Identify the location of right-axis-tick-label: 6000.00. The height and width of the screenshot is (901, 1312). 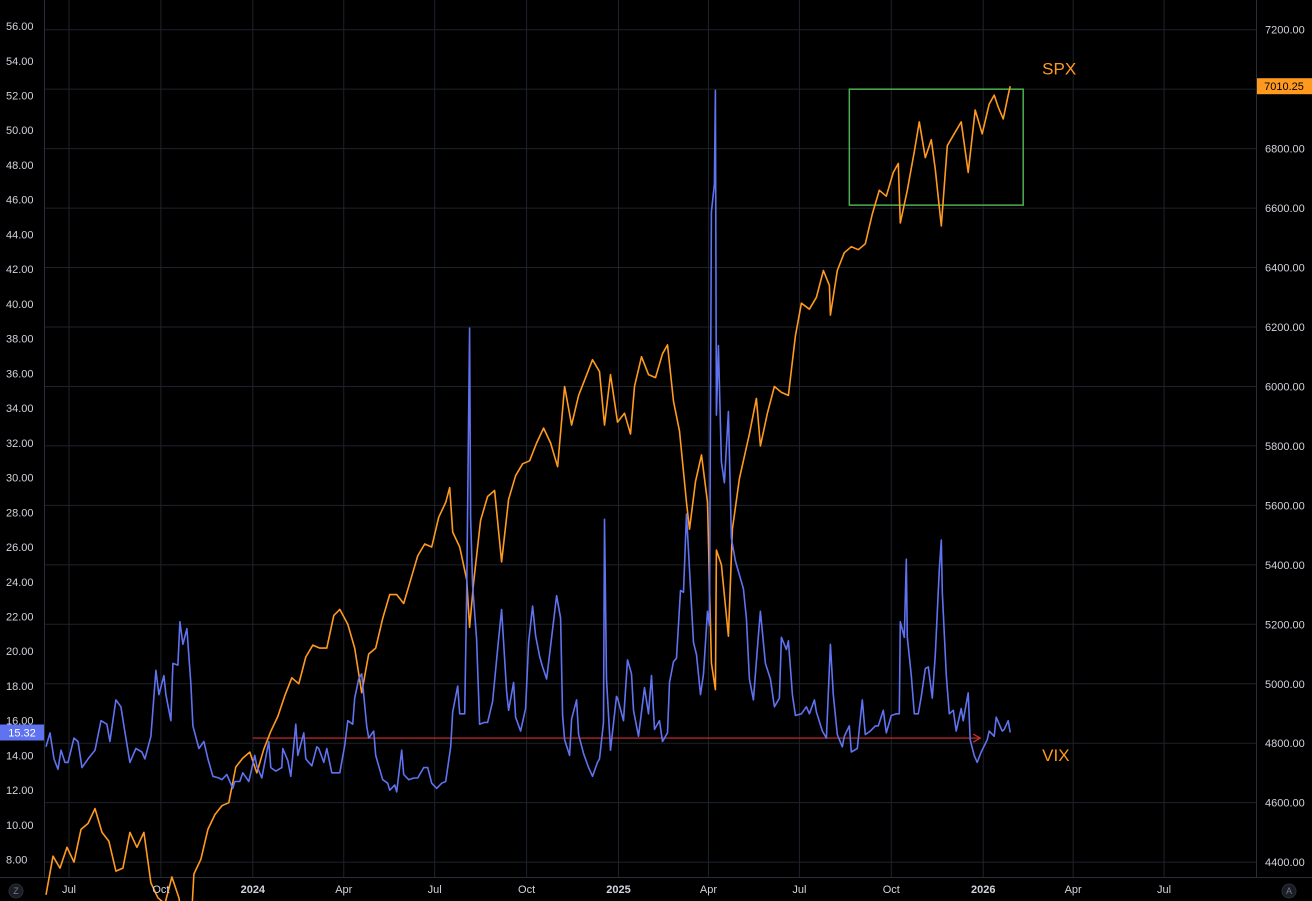
(1285, 387).